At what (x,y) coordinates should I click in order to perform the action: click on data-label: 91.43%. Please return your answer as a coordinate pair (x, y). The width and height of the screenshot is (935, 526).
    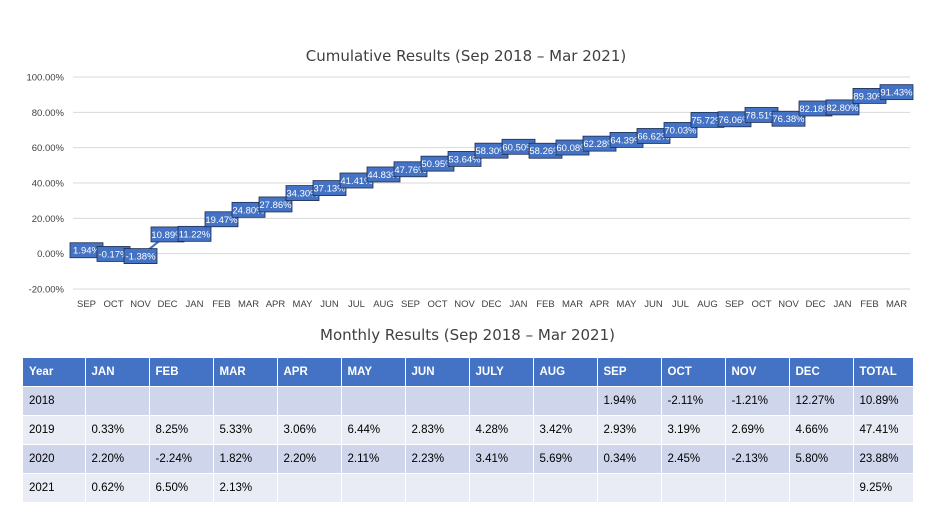
    Looking at the image, I should click on (896, 92).